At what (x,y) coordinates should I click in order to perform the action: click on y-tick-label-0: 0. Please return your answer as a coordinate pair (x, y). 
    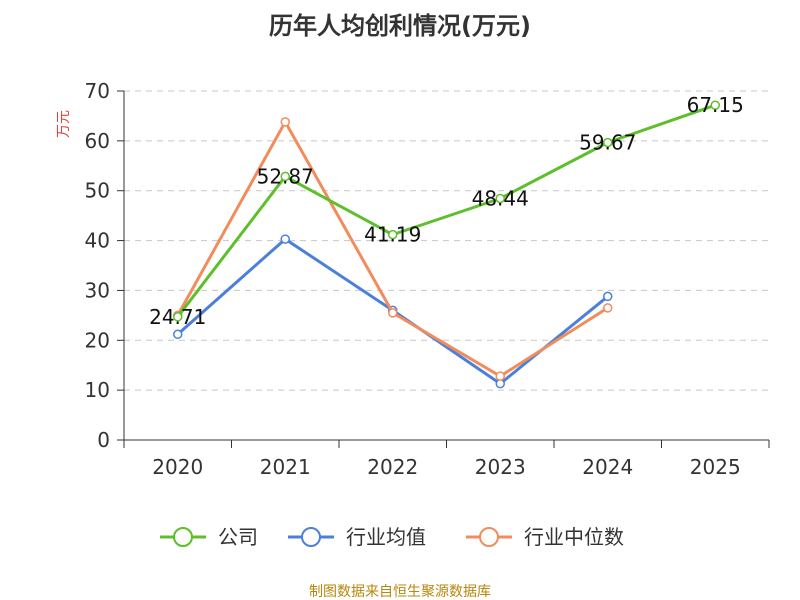
    Looking at the image, I should click on (103, 440).